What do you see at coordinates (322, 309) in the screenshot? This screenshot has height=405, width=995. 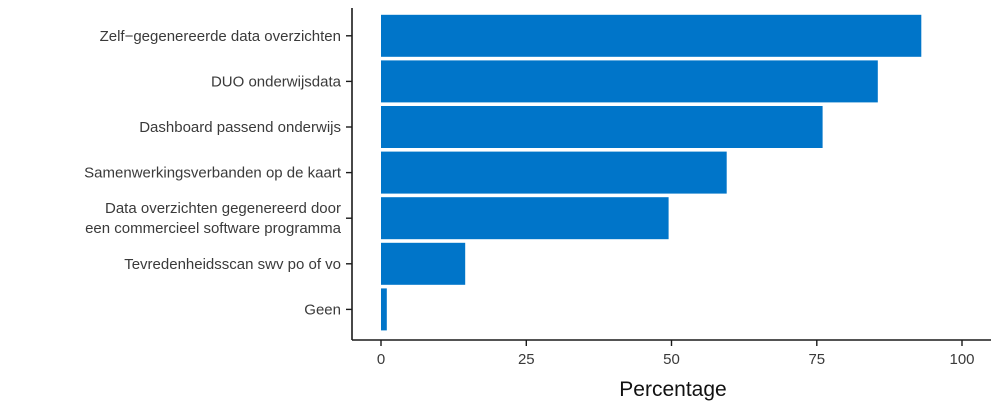 I see `category-label: Geen` at bounding box center [322, 309].